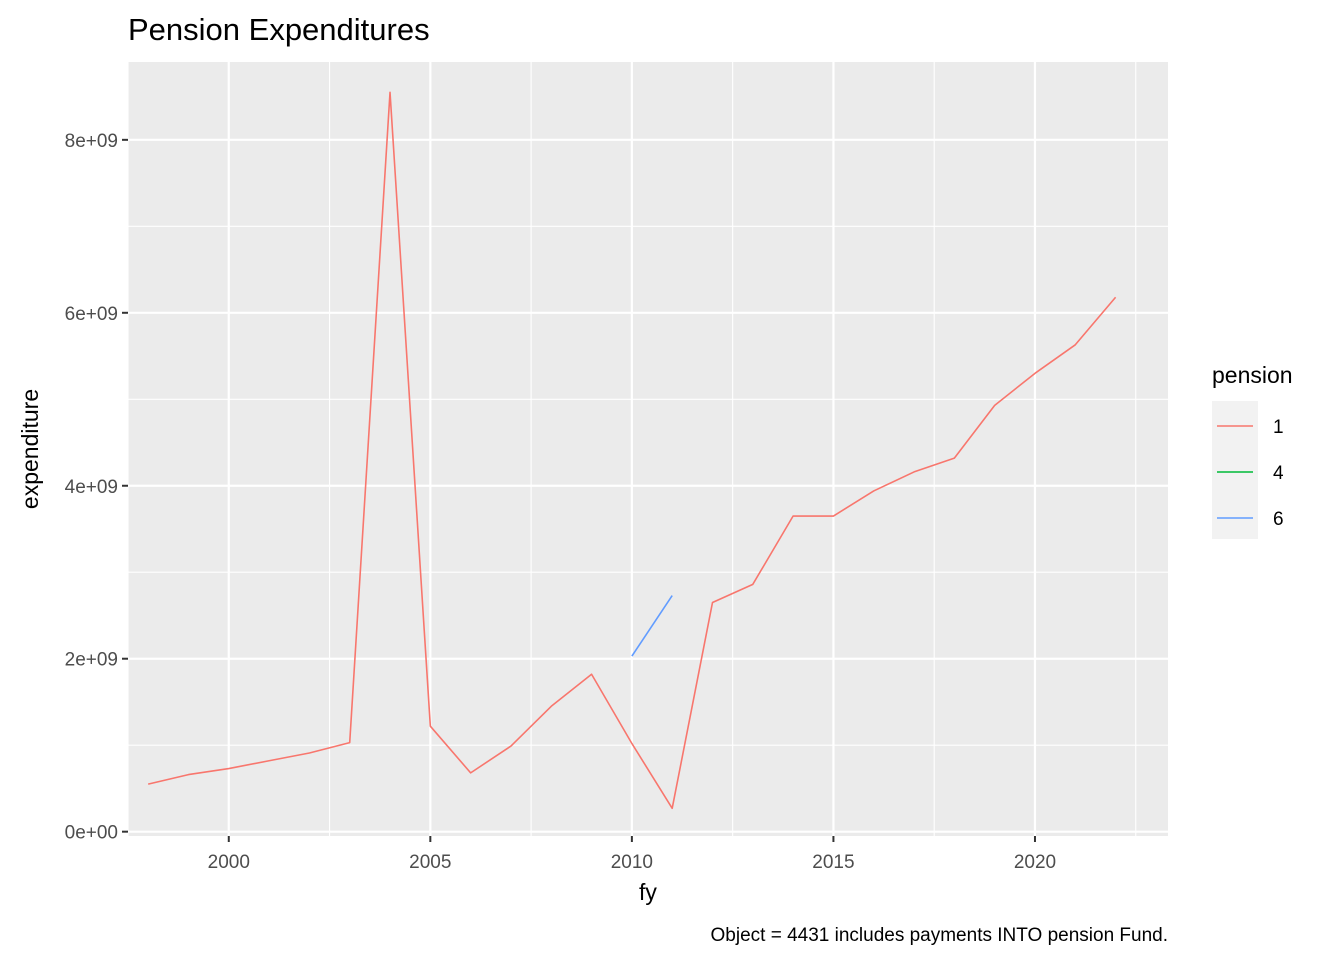  Describe the element at coordinates (279, 29) in the screenshot. I see `chart-title: Pension Expenditures` at that location.